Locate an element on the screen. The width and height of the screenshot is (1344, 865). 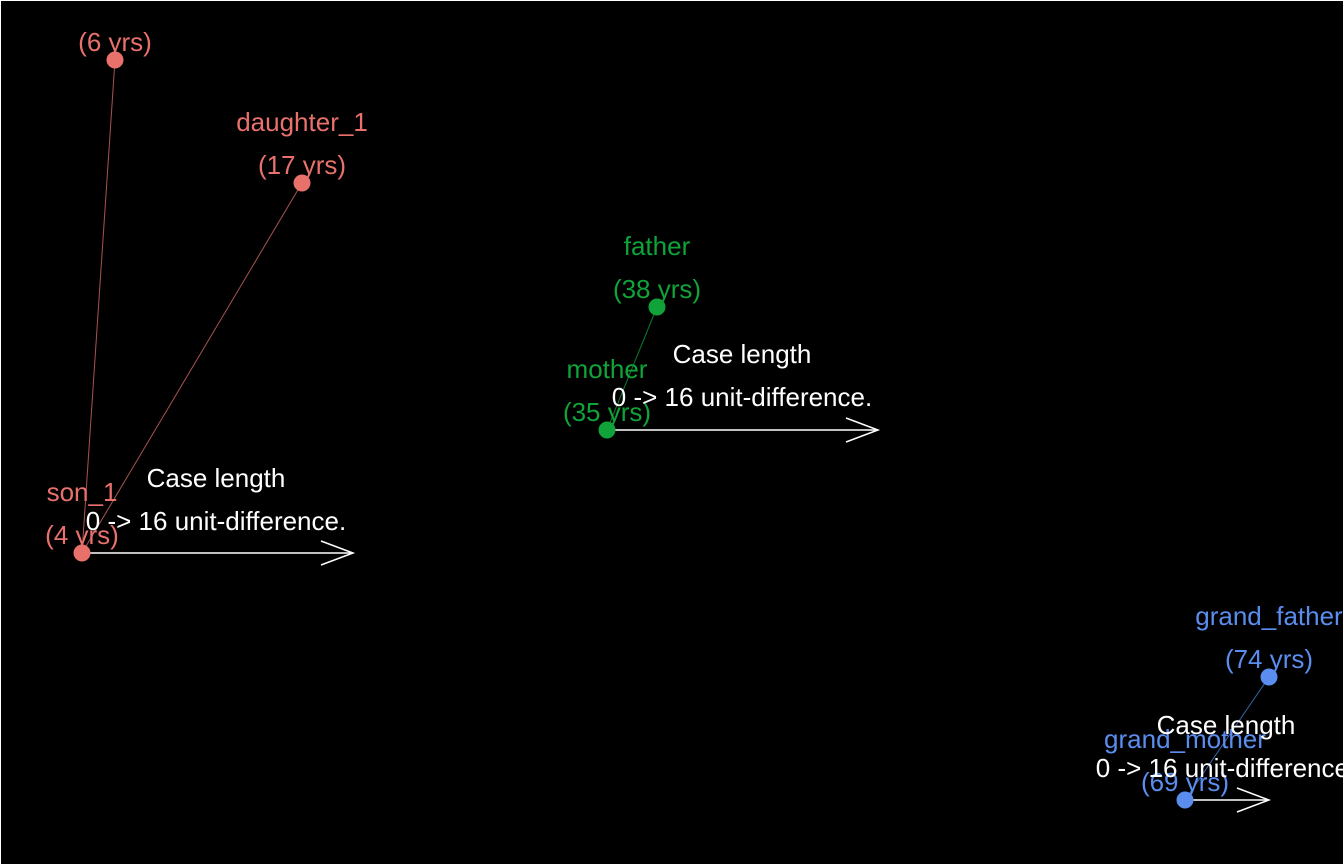
member-name: grand_mother is located at coordinates (1185, 739).